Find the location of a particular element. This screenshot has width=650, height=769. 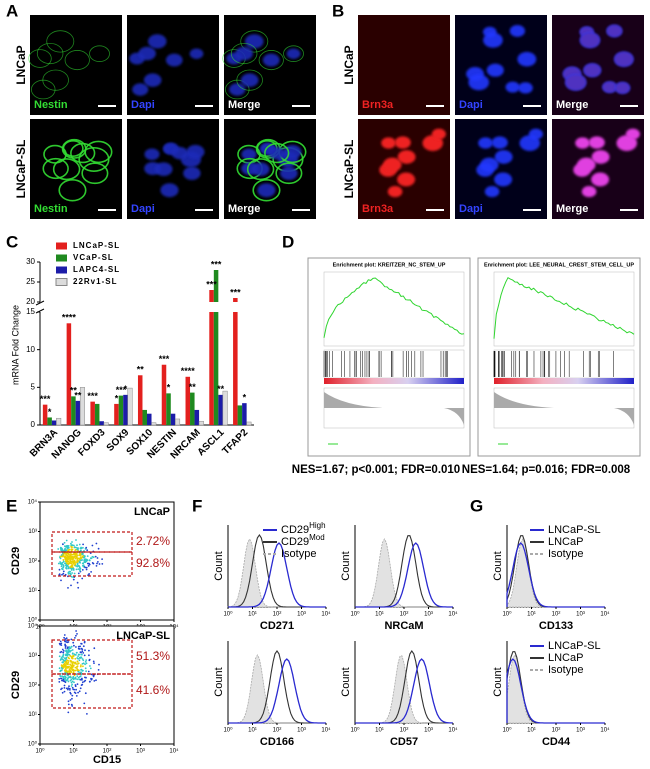

legend-label: LAPC4-SL is located at coordinates (96, 269).